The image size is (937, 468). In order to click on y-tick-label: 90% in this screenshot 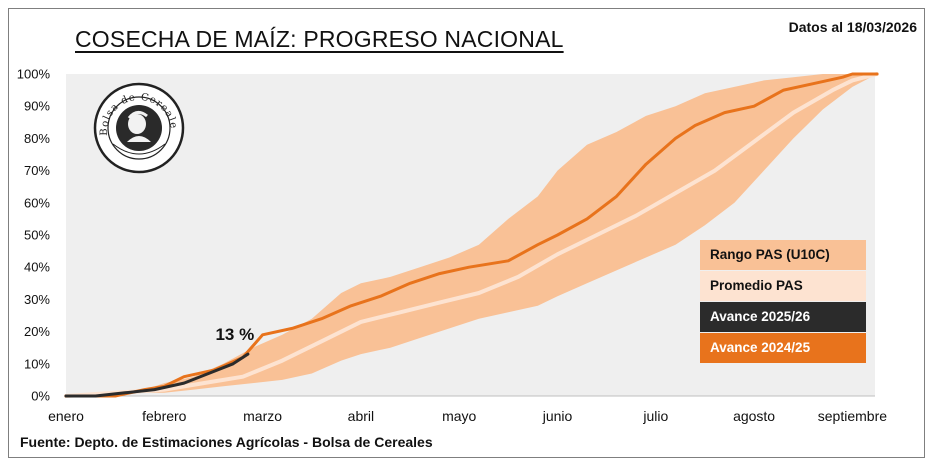, I will do `click(37, 106)`.